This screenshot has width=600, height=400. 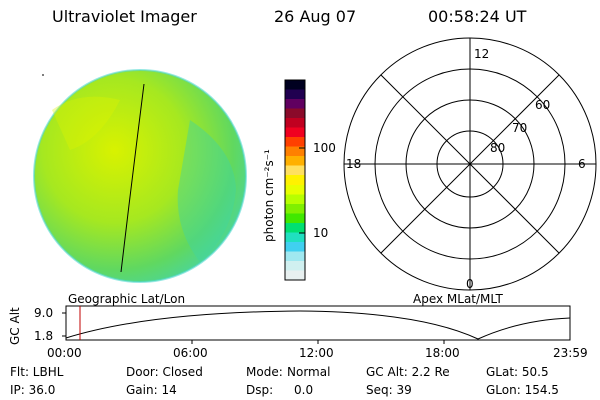 I want to click on mlt-label-12: 12, so click(x=482, y=54).